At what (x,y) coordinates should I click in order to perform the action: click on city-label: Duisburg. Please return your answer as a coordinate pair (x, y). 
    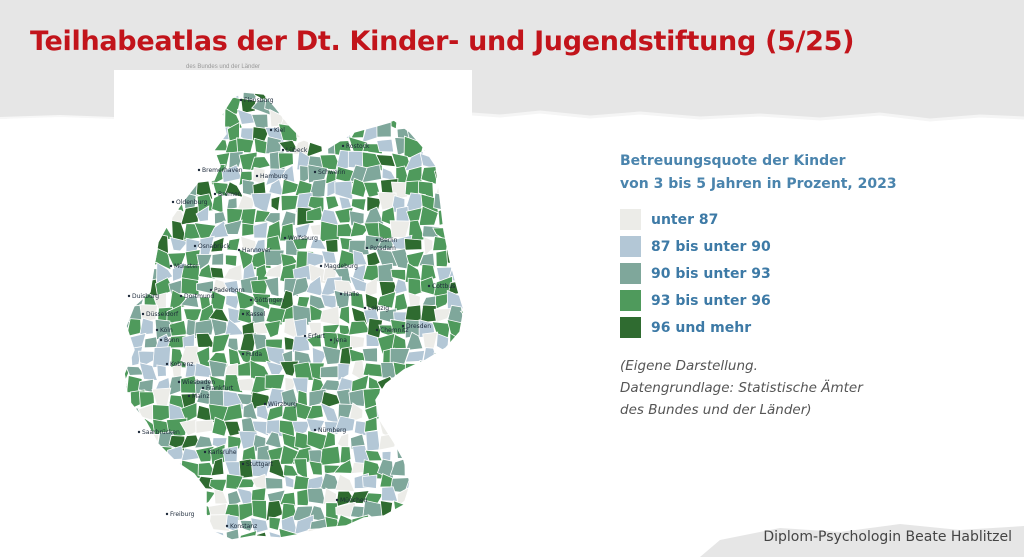
    Looking at the image, I should click on (145, 296).